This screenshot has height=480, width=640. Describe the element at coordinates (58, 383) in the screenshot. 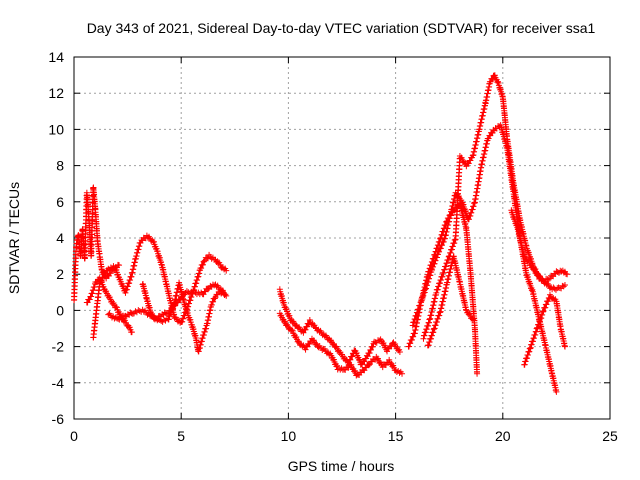

I see `y-tick-label: -4` at that location.